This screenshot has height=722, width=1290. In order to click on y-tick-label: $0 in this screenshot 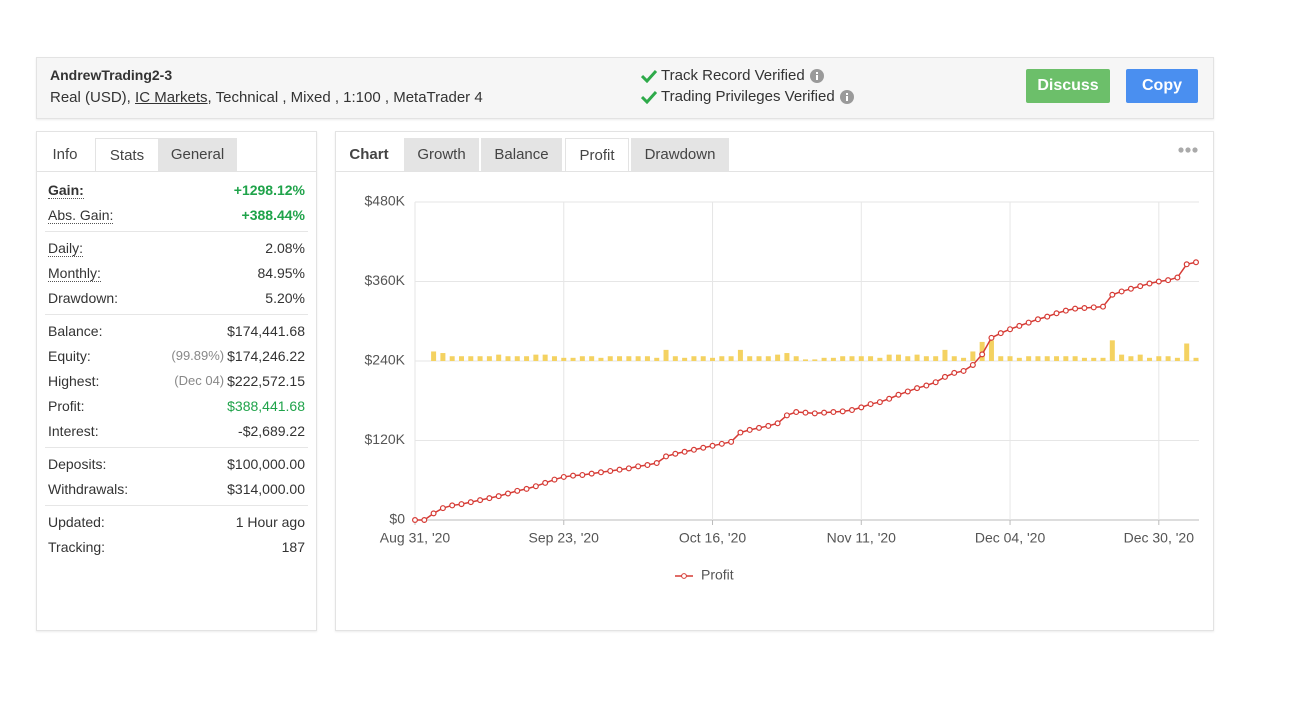, I will do `click(397, 519)`.